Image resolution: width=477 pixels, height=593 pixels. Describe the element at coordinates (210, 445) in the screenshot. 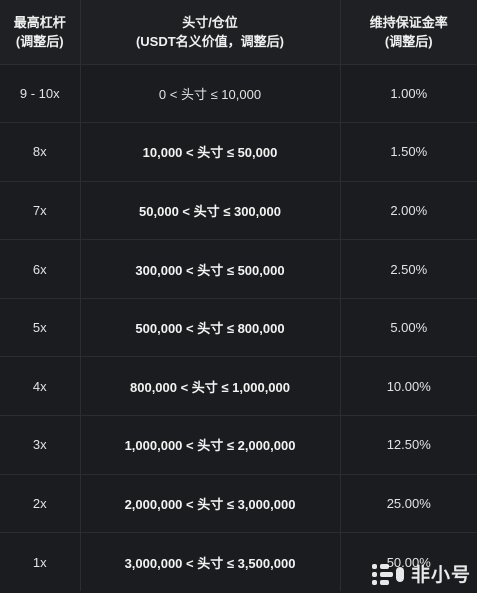

I see `position-cell: 1,000,000 < 头寸 ≤ 2,000,000` at that location.